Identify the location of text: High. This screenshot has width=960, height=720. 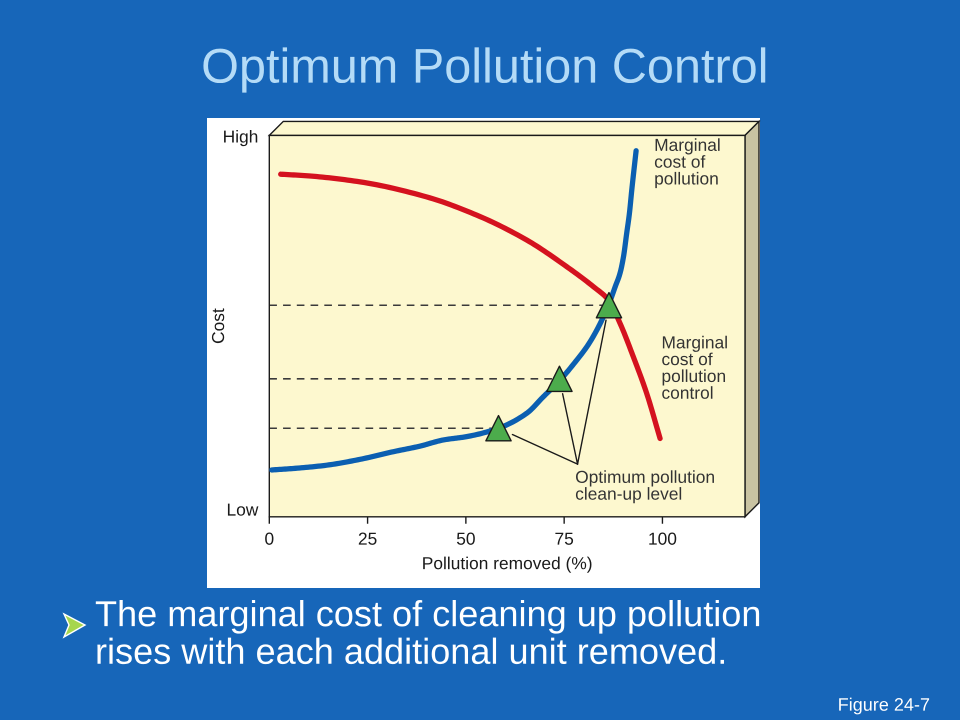
(241, 138).